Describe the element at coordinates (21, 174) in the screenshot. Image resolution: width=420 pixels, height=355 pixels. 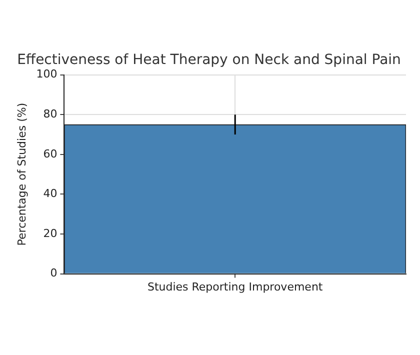
I see `y-axis-title: Percentage of Studies (%)` at that location.